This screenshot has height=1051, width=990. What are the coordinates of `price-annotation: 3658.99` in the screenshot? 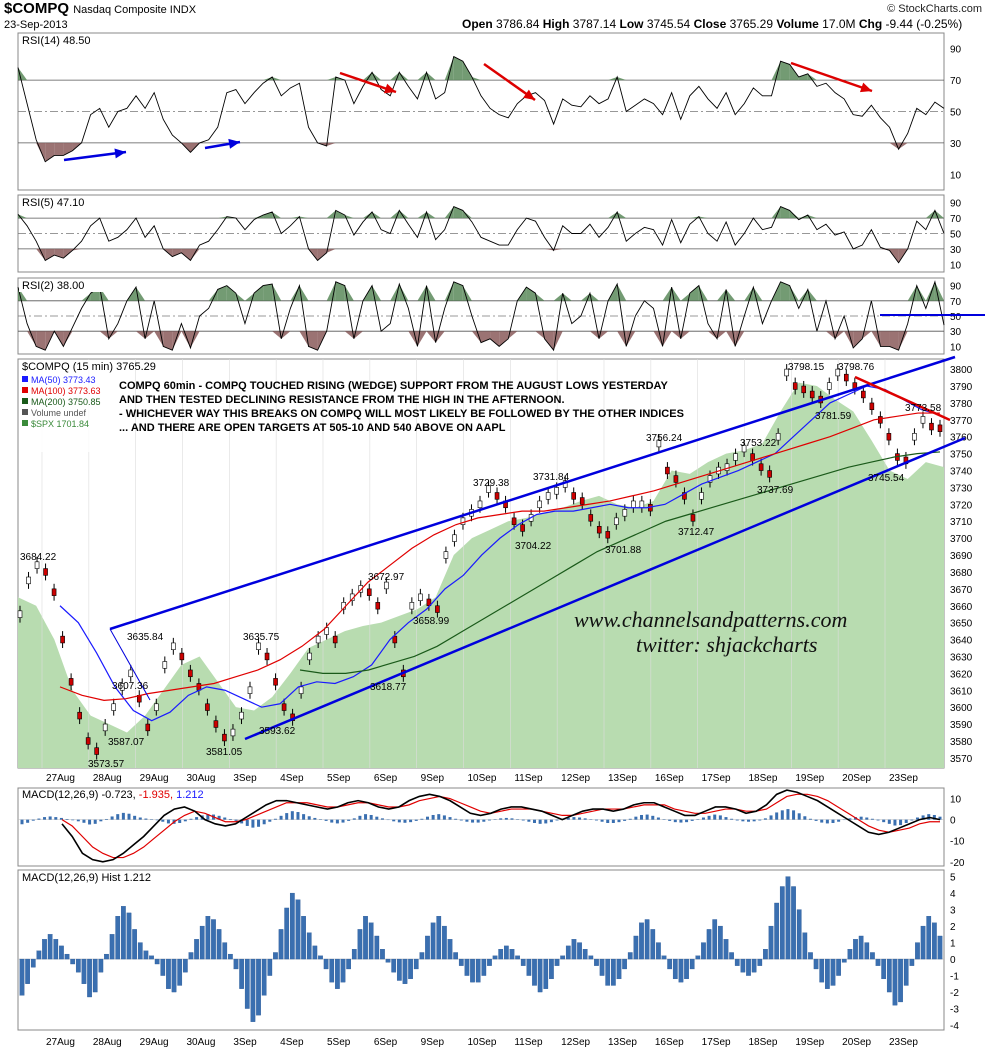 It's located at (431, 621).